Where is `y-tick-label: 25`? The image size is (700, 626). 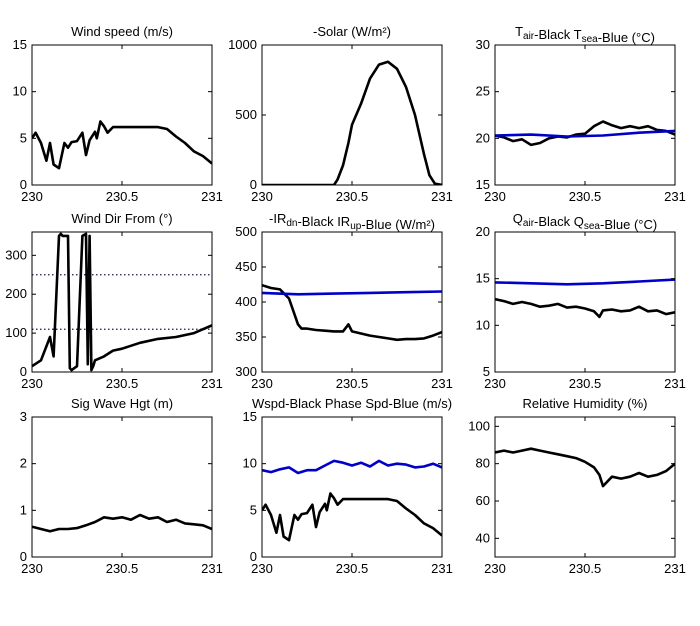
y-tick-label: 25 is located at coordinates (483, 91).